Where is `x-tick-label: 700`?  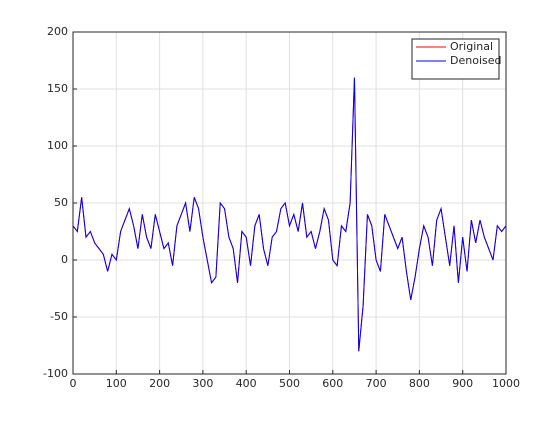
x-tick-label: 700 is located at coordinates (376, 383).